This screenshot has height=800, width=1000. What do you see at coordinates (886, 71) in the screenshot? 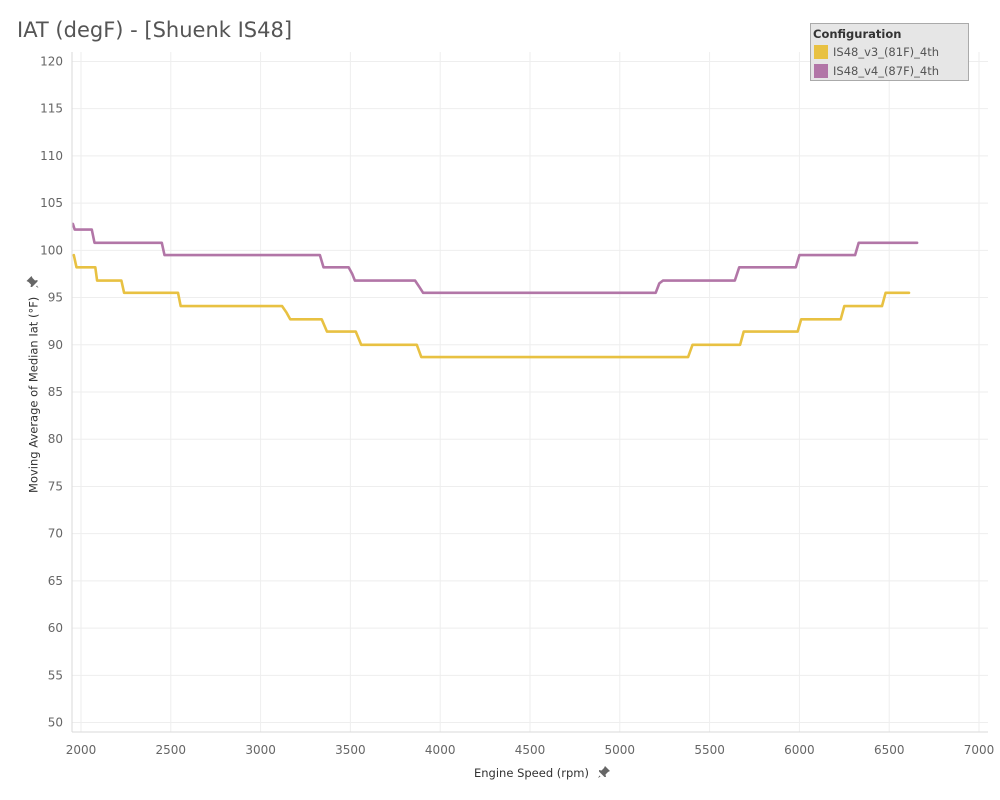
I see `legend-label-v4: IS48_v4_(87F)_4th` at bounding box center [886, 71].